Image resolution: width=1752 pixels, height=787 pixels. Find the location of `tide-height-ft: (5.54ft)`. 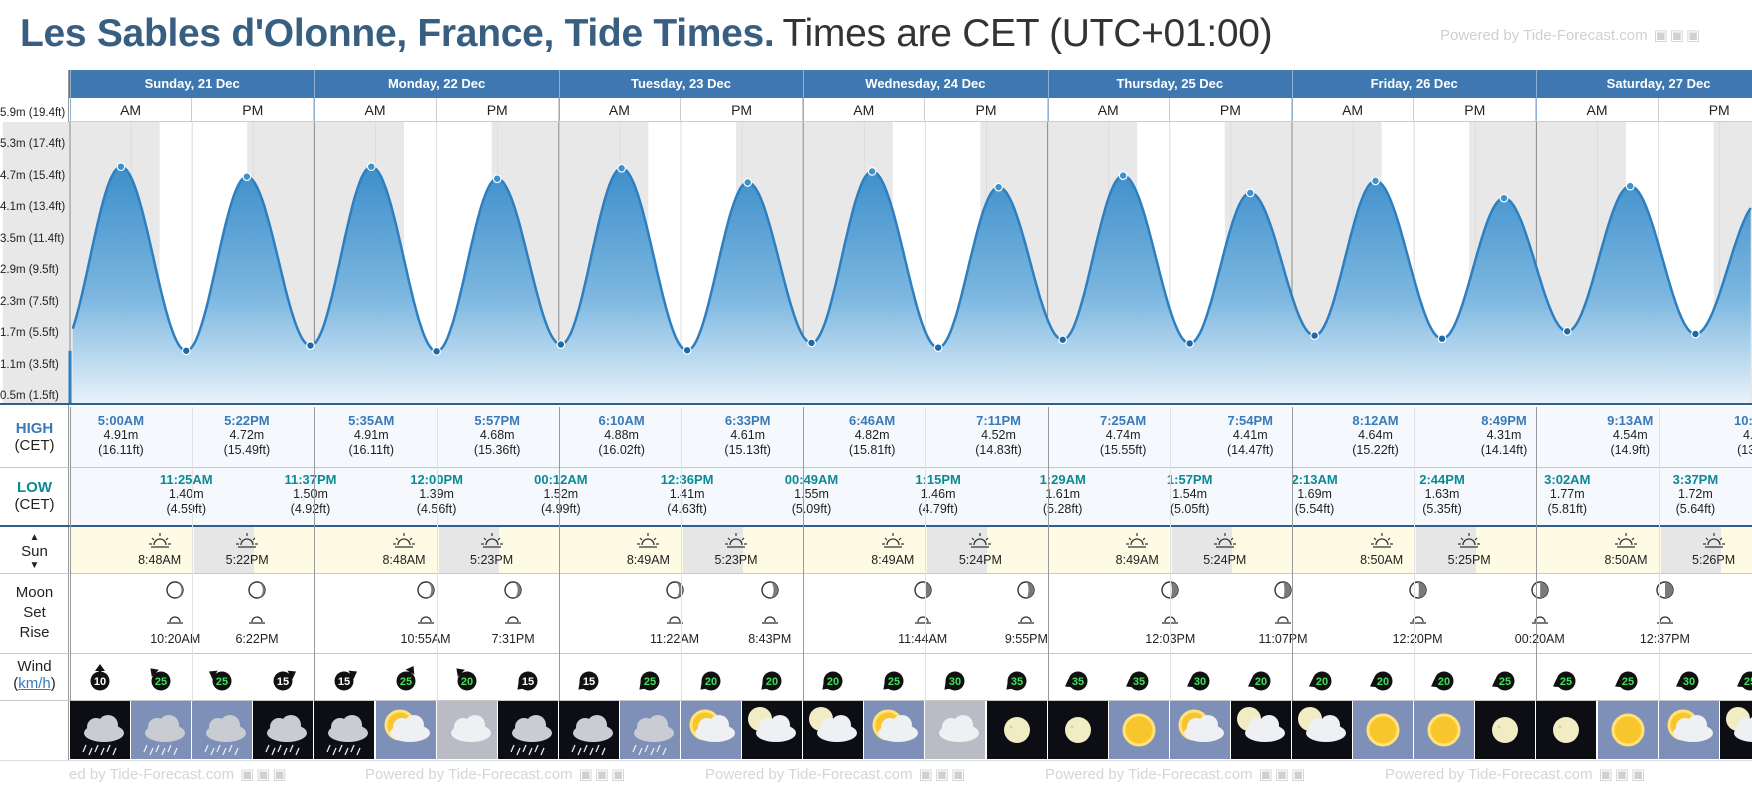

tide-height-ft: (5.54ft) is located at coordinates (1314, 509).